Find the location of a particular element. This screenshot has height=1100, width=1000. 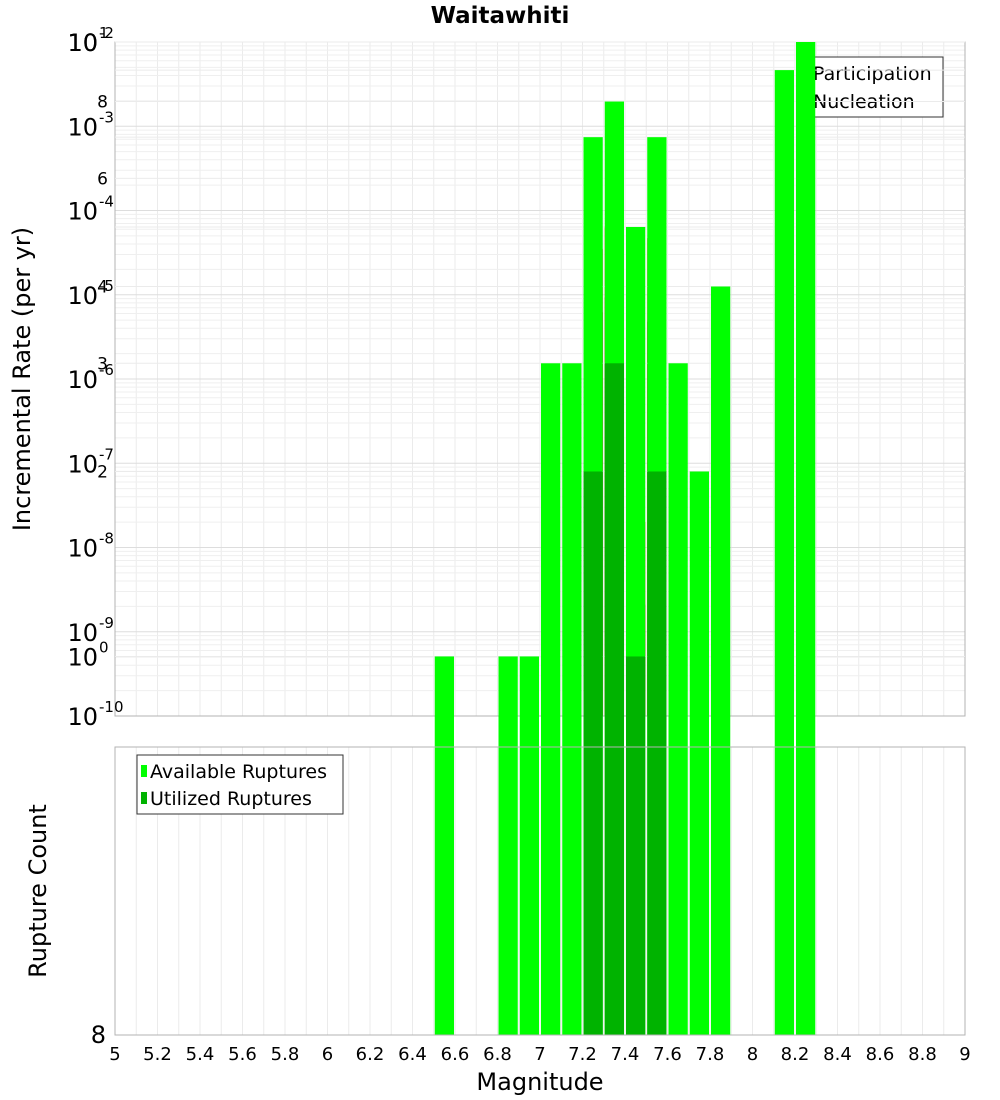

magnitude-tick-label: 6.4 is located at coordinates (412, 1054).